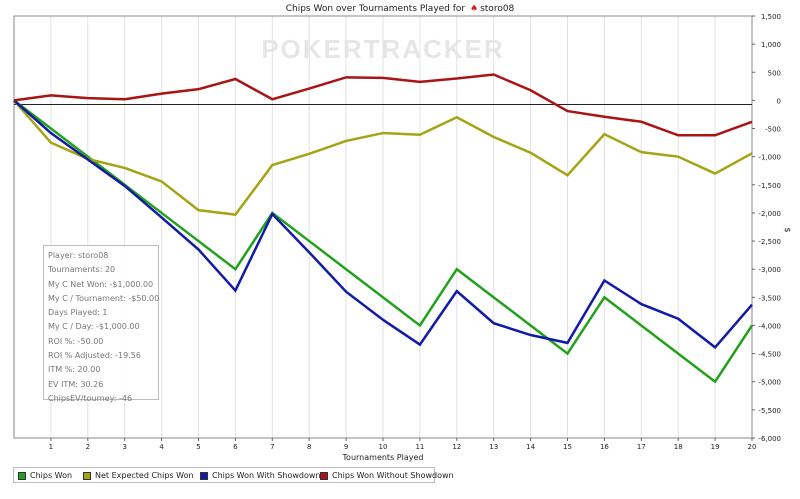 This screenshot has width=800, height=499. I want to click on legend-item-chips-won-with-showdown: Chips Won With Showdown, so click(260, 476).